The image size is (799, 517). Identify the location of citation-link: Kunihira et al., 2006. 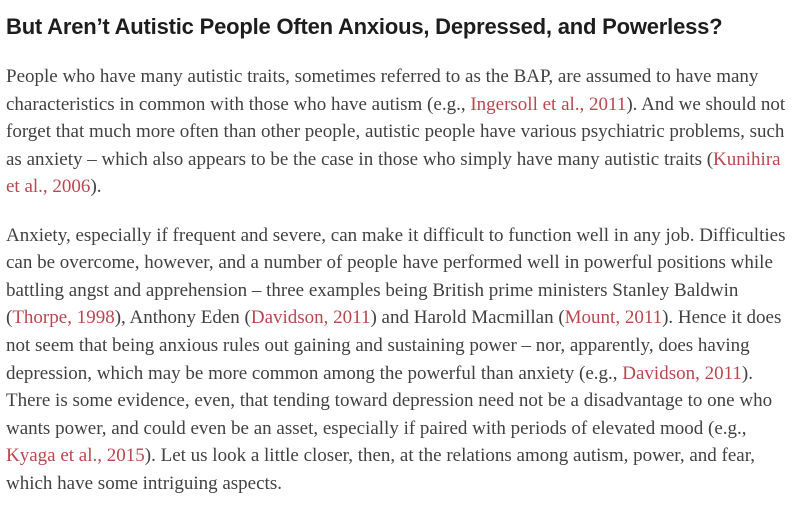
(393, 173).